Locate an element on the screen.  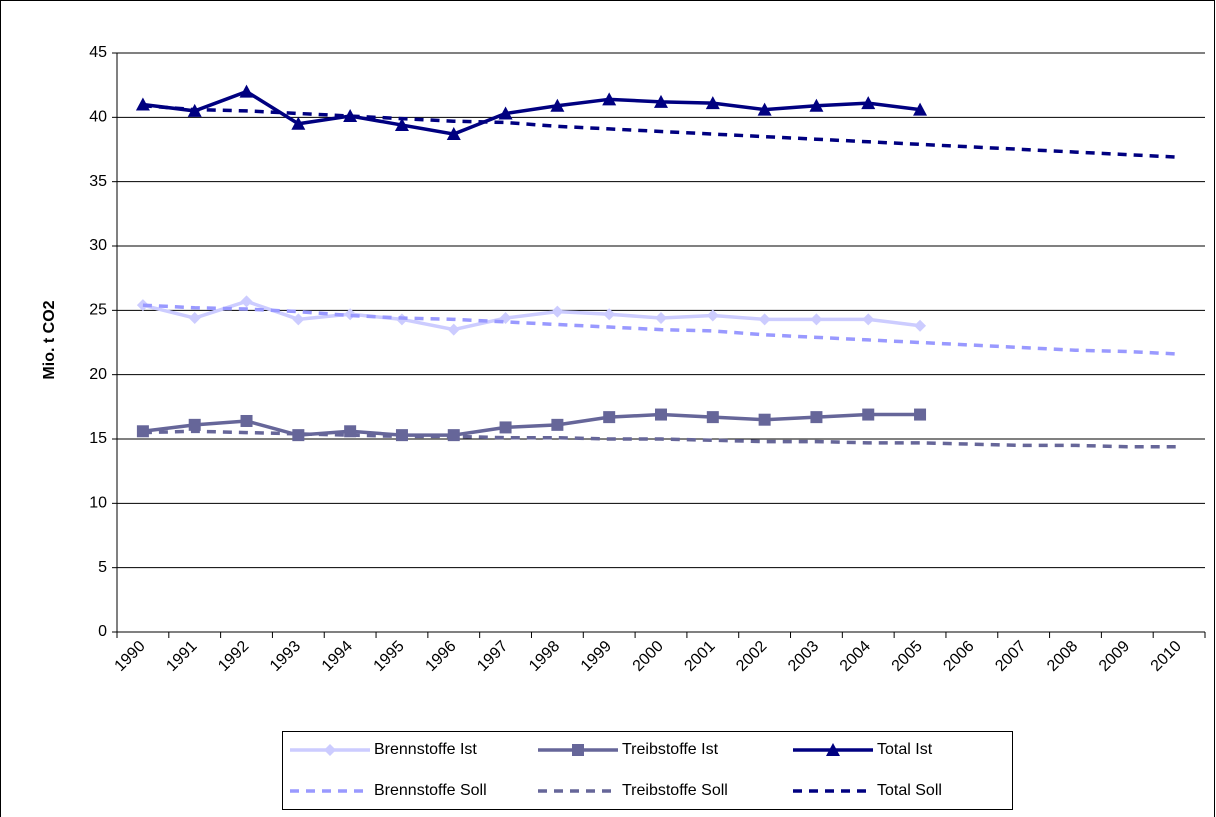
legend-label: Treibstoffe Ist is located at coordinates (670, 749).